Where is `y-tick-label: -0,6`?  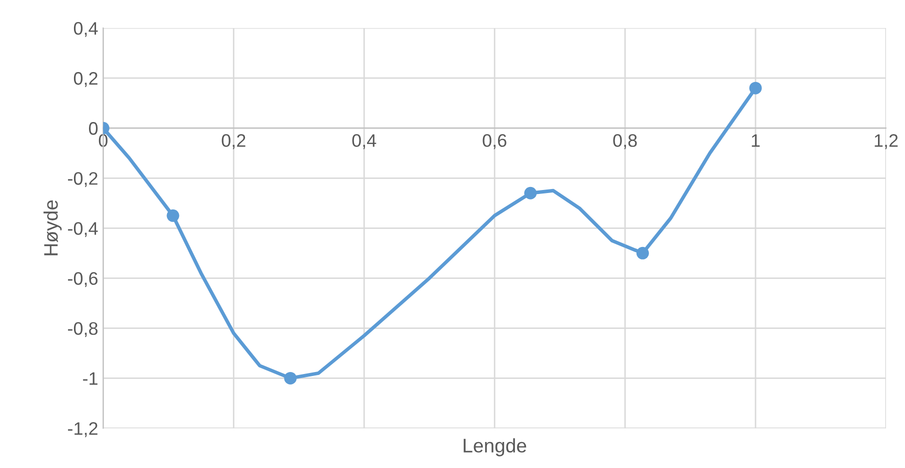 y-tick-label: -0,6 is located at coordinates (83, 280).